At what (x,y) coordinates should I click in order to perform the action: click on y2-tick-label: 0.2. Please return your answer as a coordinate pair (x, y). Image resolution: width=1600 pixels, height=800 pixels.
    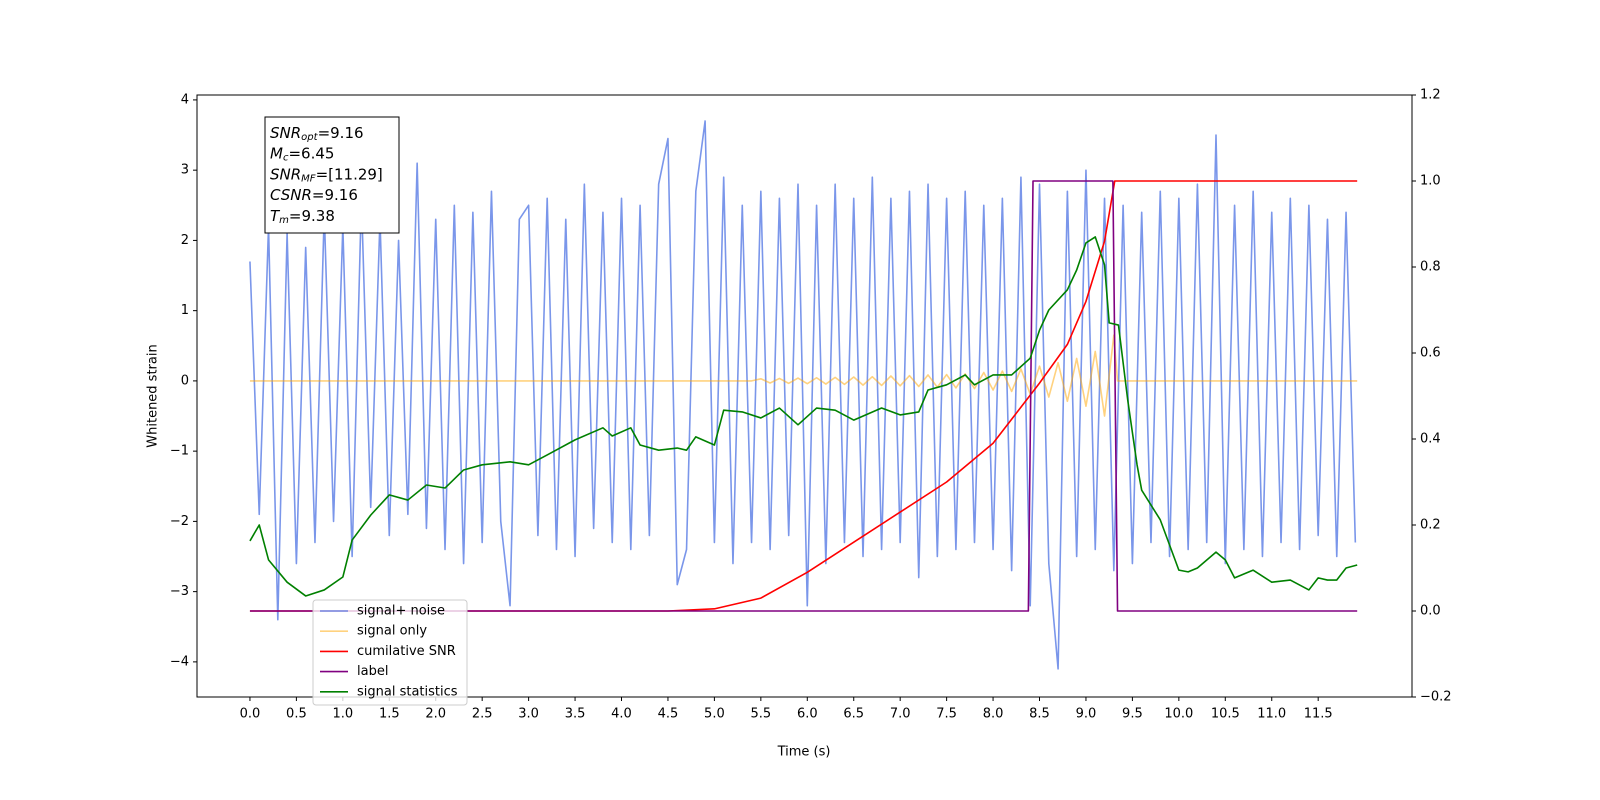
    Looking at the image, I should click on (1430, 525).